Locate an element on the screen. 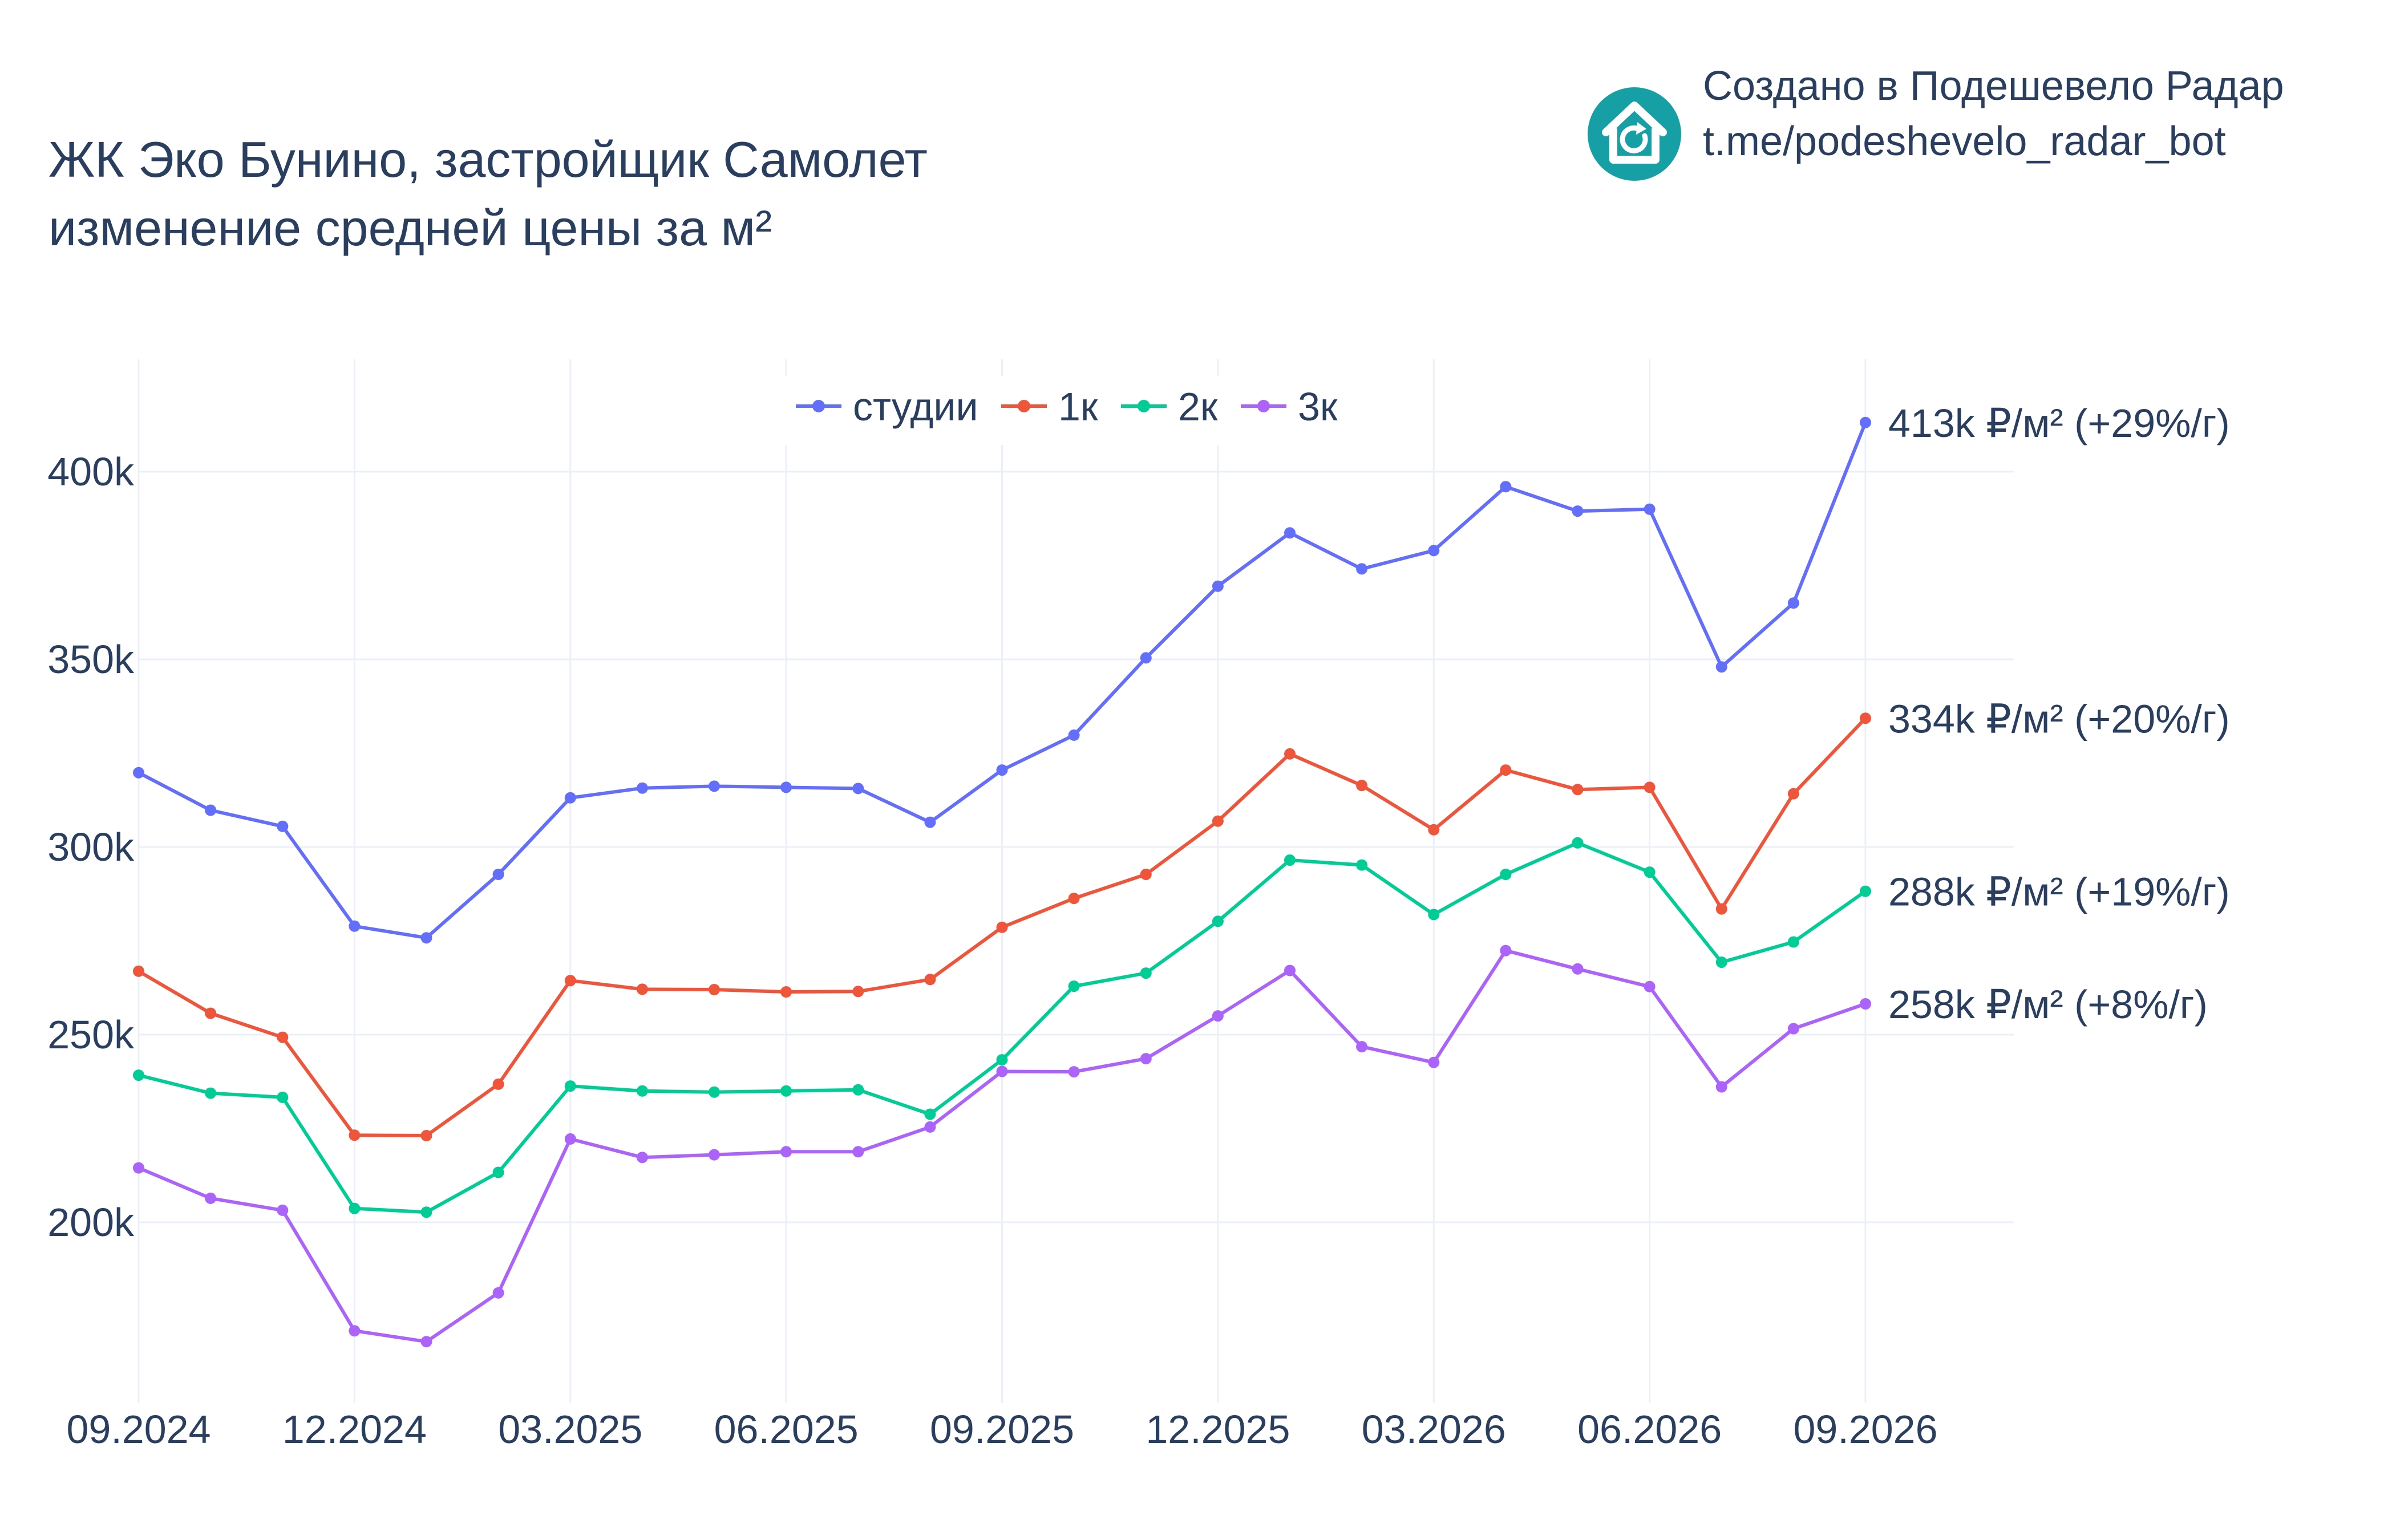 The height and width of the screenshot is (1540, 2396). legend-item-2k: 2к is located at coordinates (1169, 407).